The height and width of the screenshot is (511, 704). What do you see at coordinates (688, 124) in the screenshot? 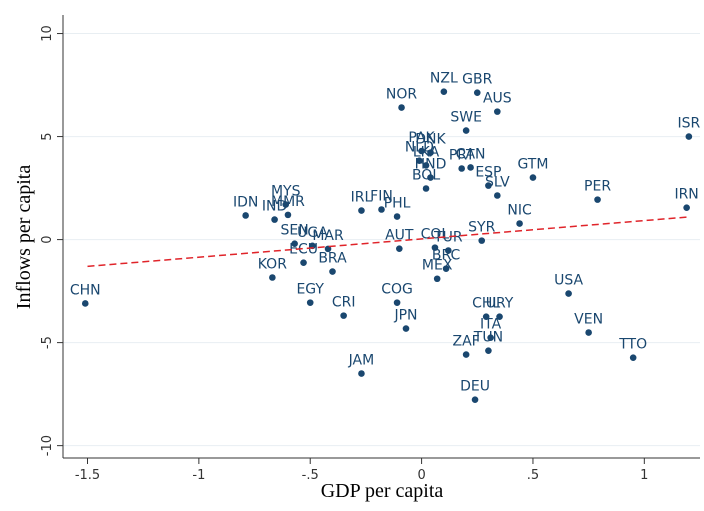
I see `point-label: ISR` at bounding box center [688, 124].